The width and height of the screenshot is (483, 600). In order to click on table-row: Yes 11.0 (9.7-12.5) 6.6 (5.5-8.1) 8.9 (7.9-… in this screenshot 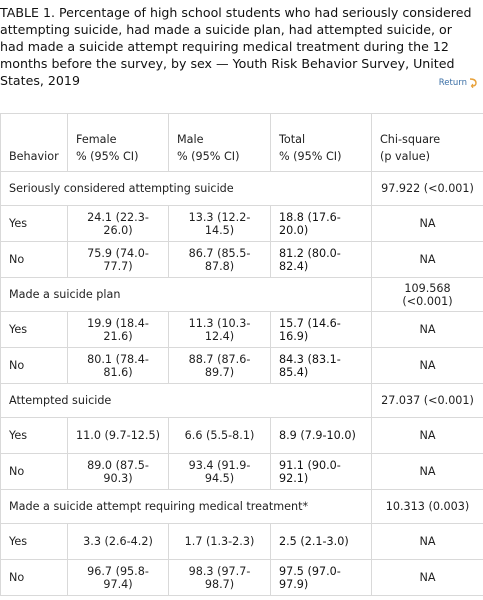, I will do `click(241, 435)`.